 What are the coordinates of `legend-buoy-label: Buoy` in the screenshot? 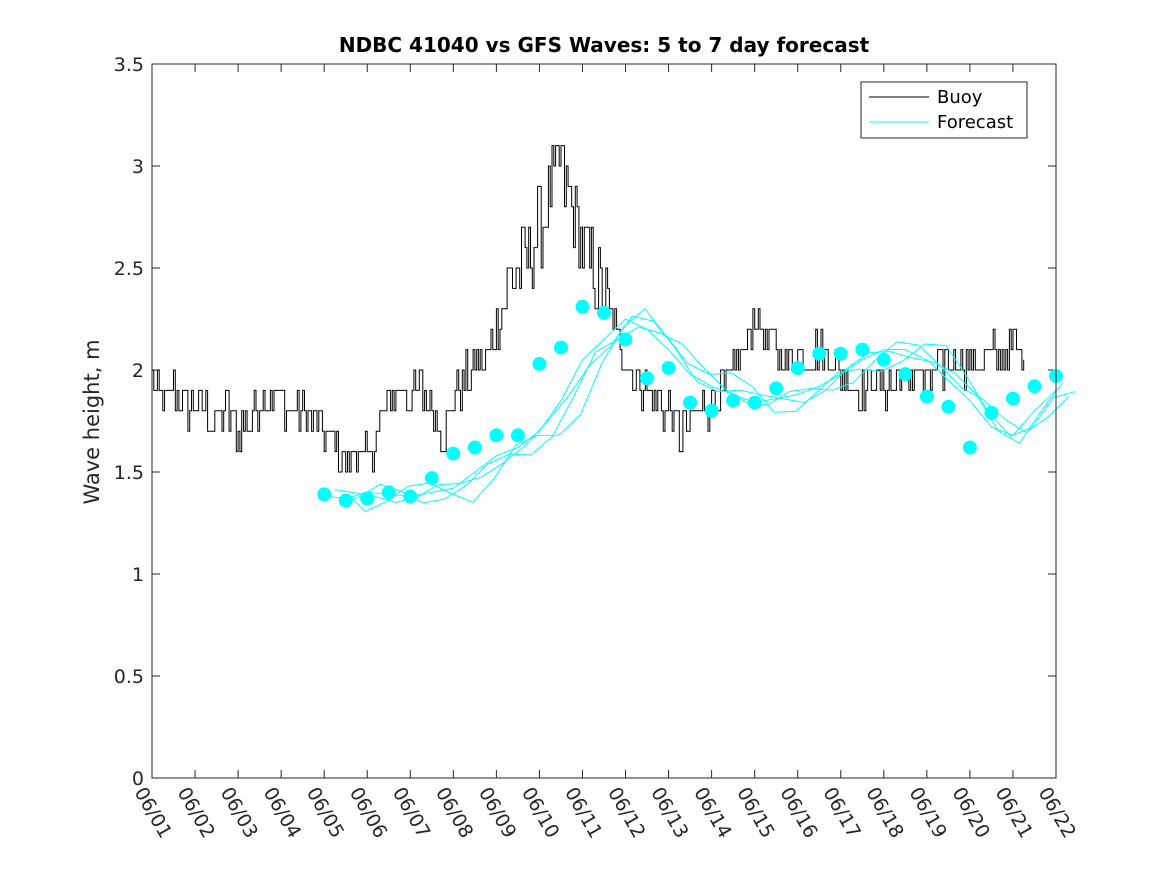 It's located at (960, 97).